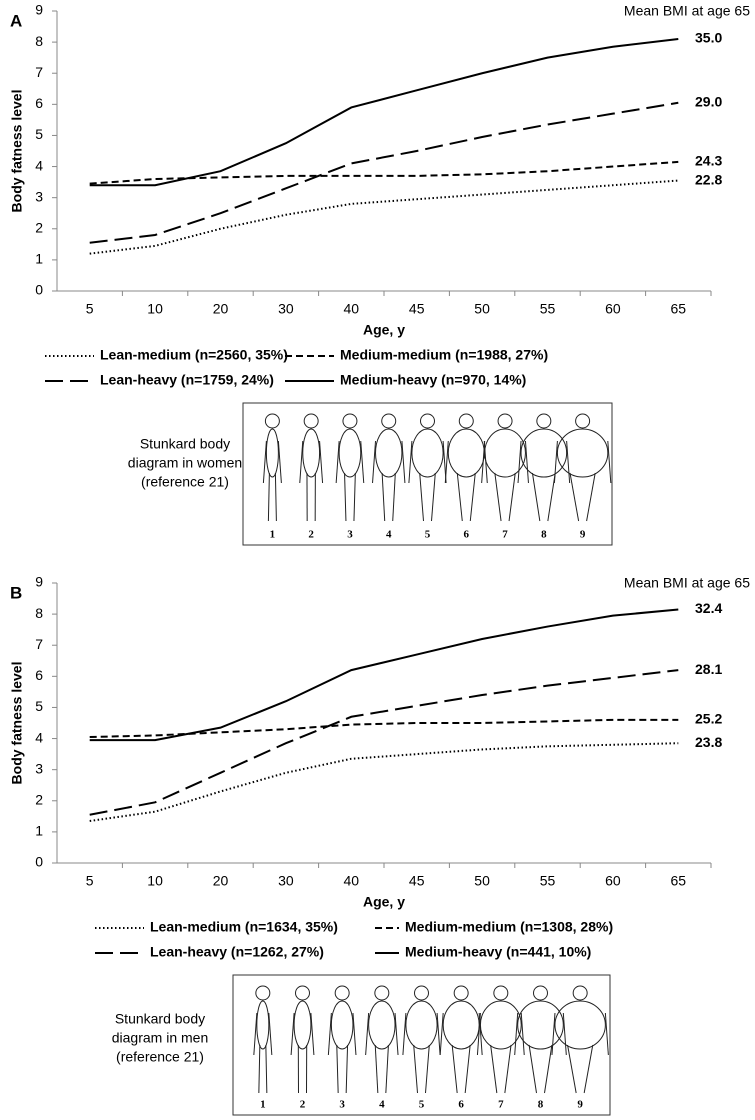 The height and width of the screenshot is (1120, 755). I want to click on y-tick-label: 4, so click(39, 165).